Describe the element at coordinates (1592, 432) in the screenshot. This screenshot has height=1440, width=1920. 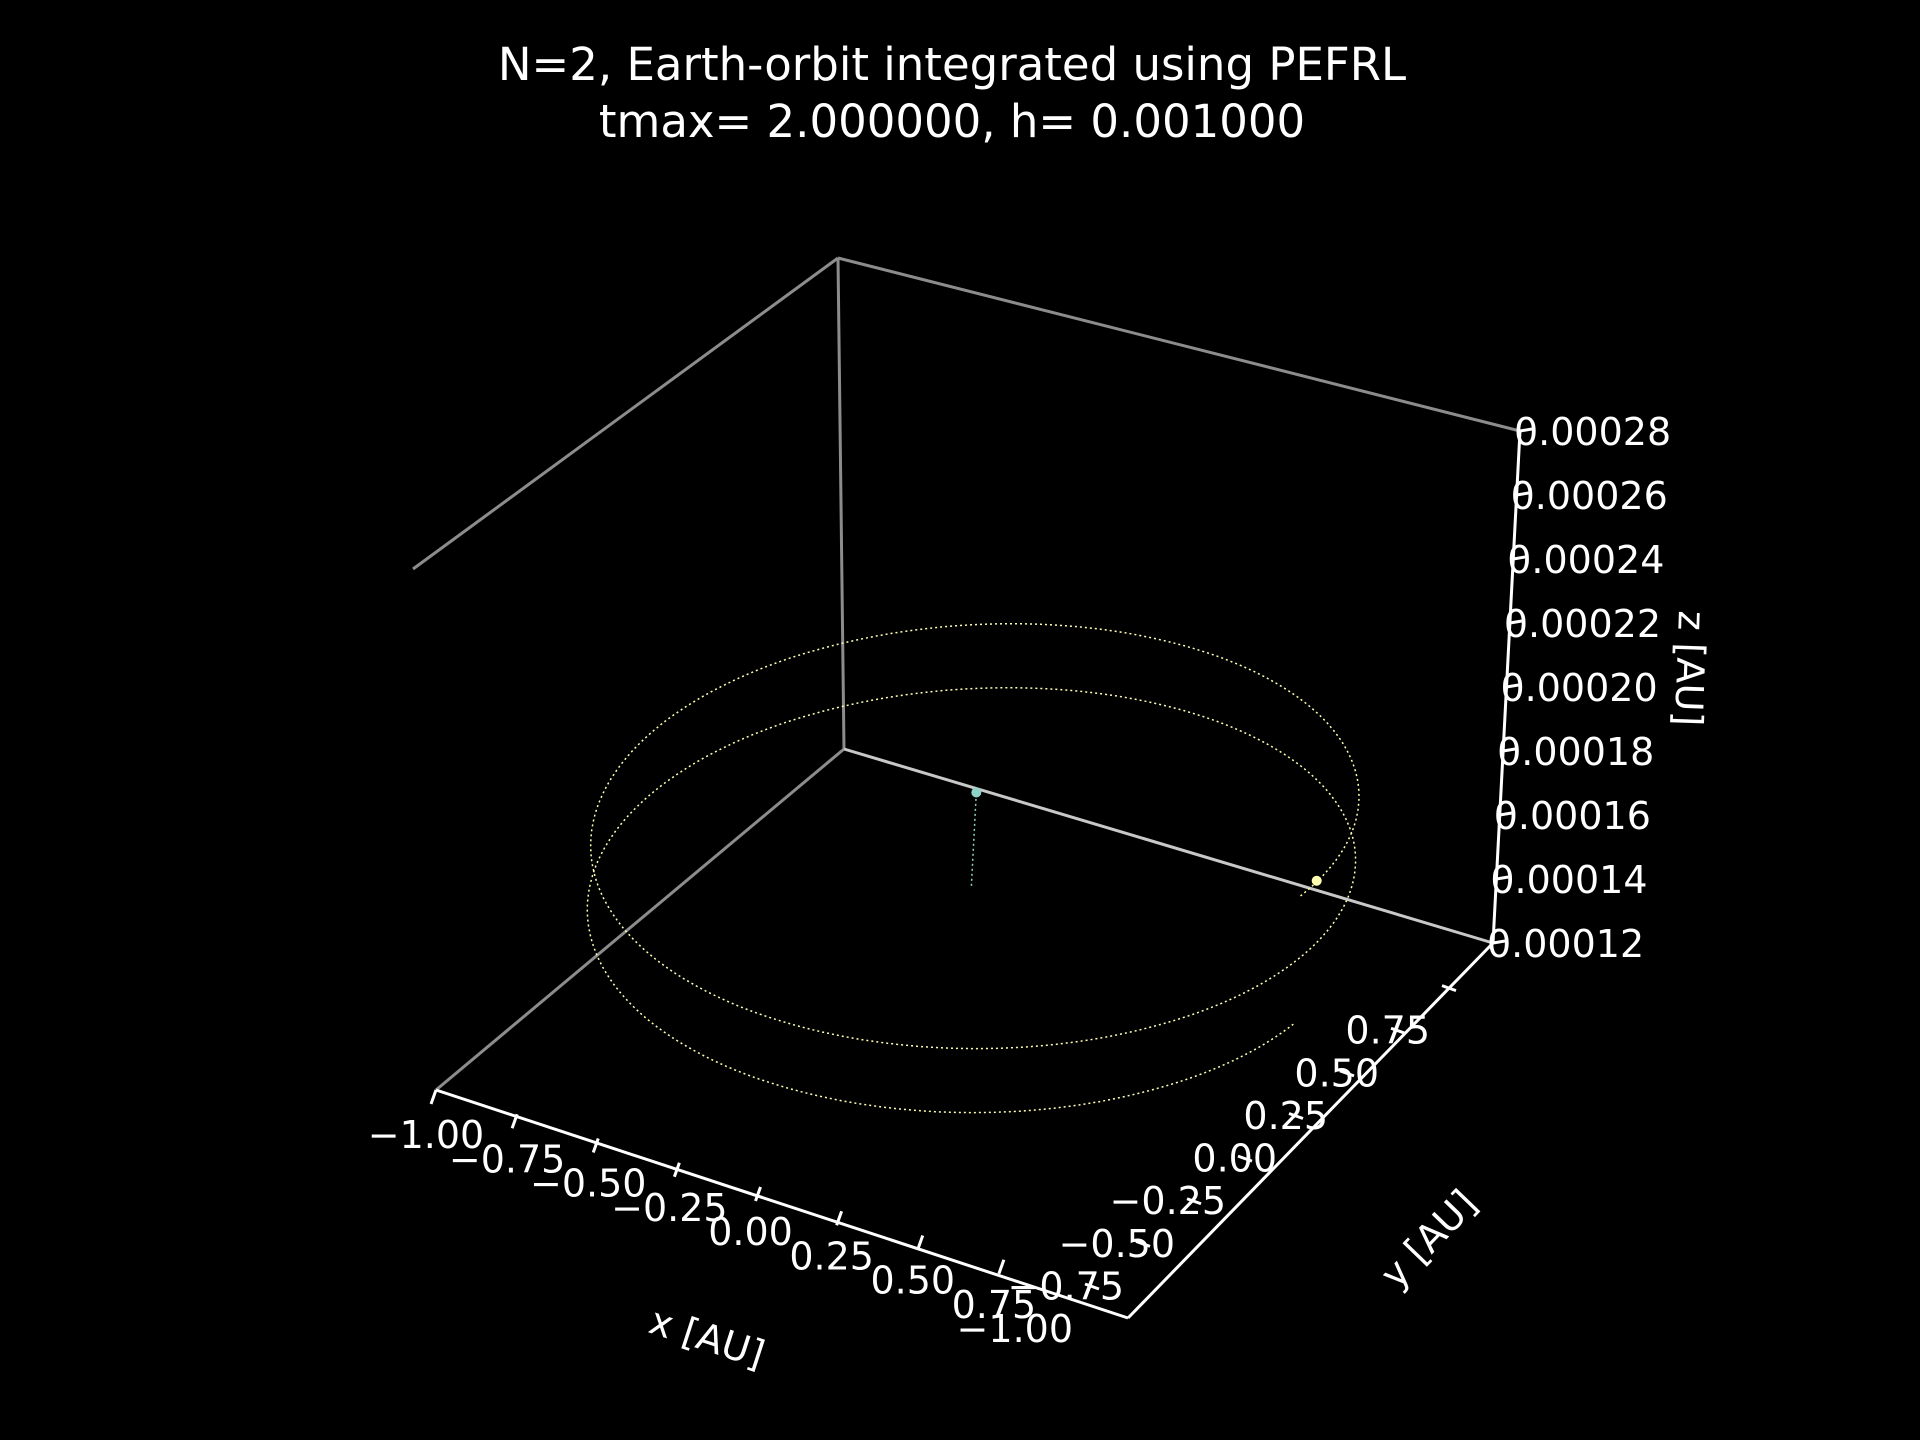
I see `z-tick-label: 0.00028` at that location.